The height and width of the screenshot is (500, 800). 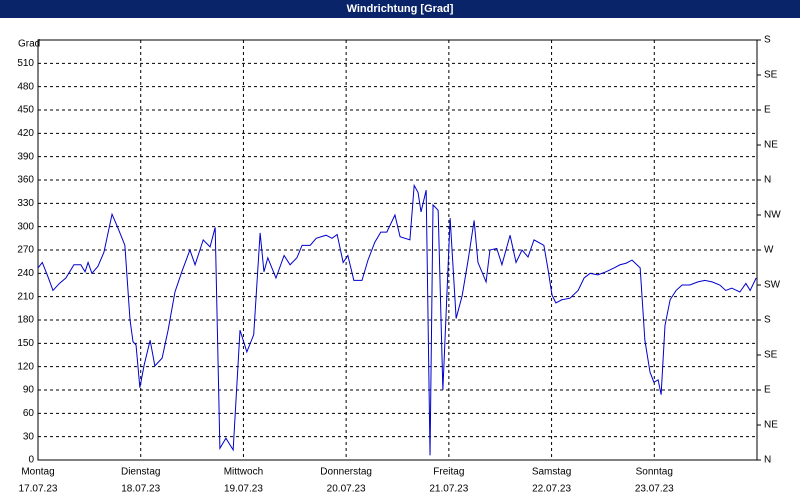 I want to click on y-tick-label: 450, so click(x=25, y=110).